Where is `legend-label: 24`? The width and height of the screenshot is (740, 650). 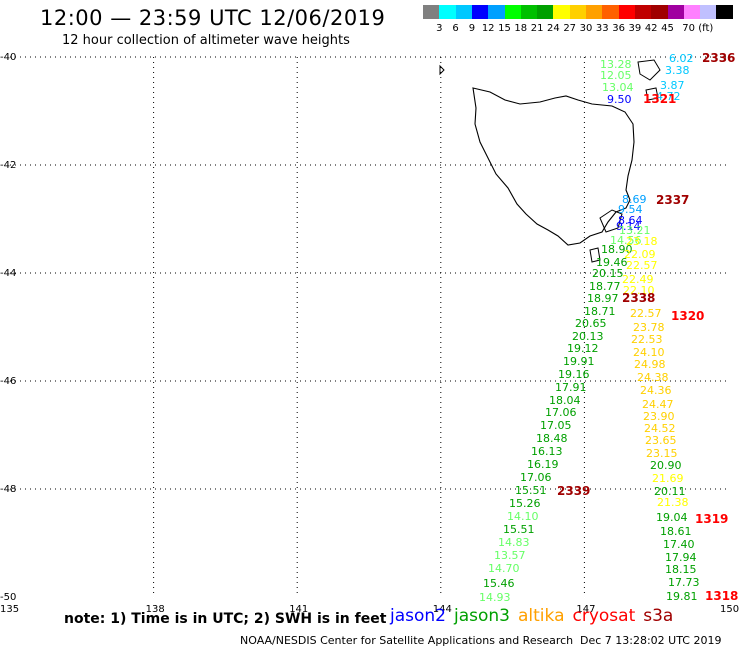 legend-label: 24 is located at coordinates (553, 28).